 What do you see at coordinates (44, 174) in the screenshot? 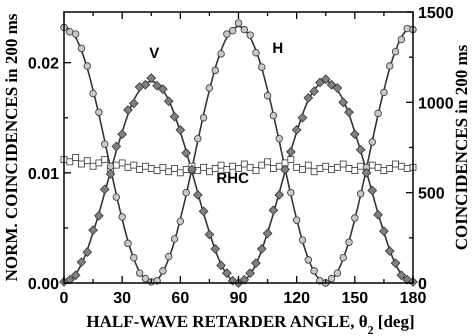
I see `y-tick-label: 0.01` at bounding box center [44, 174].